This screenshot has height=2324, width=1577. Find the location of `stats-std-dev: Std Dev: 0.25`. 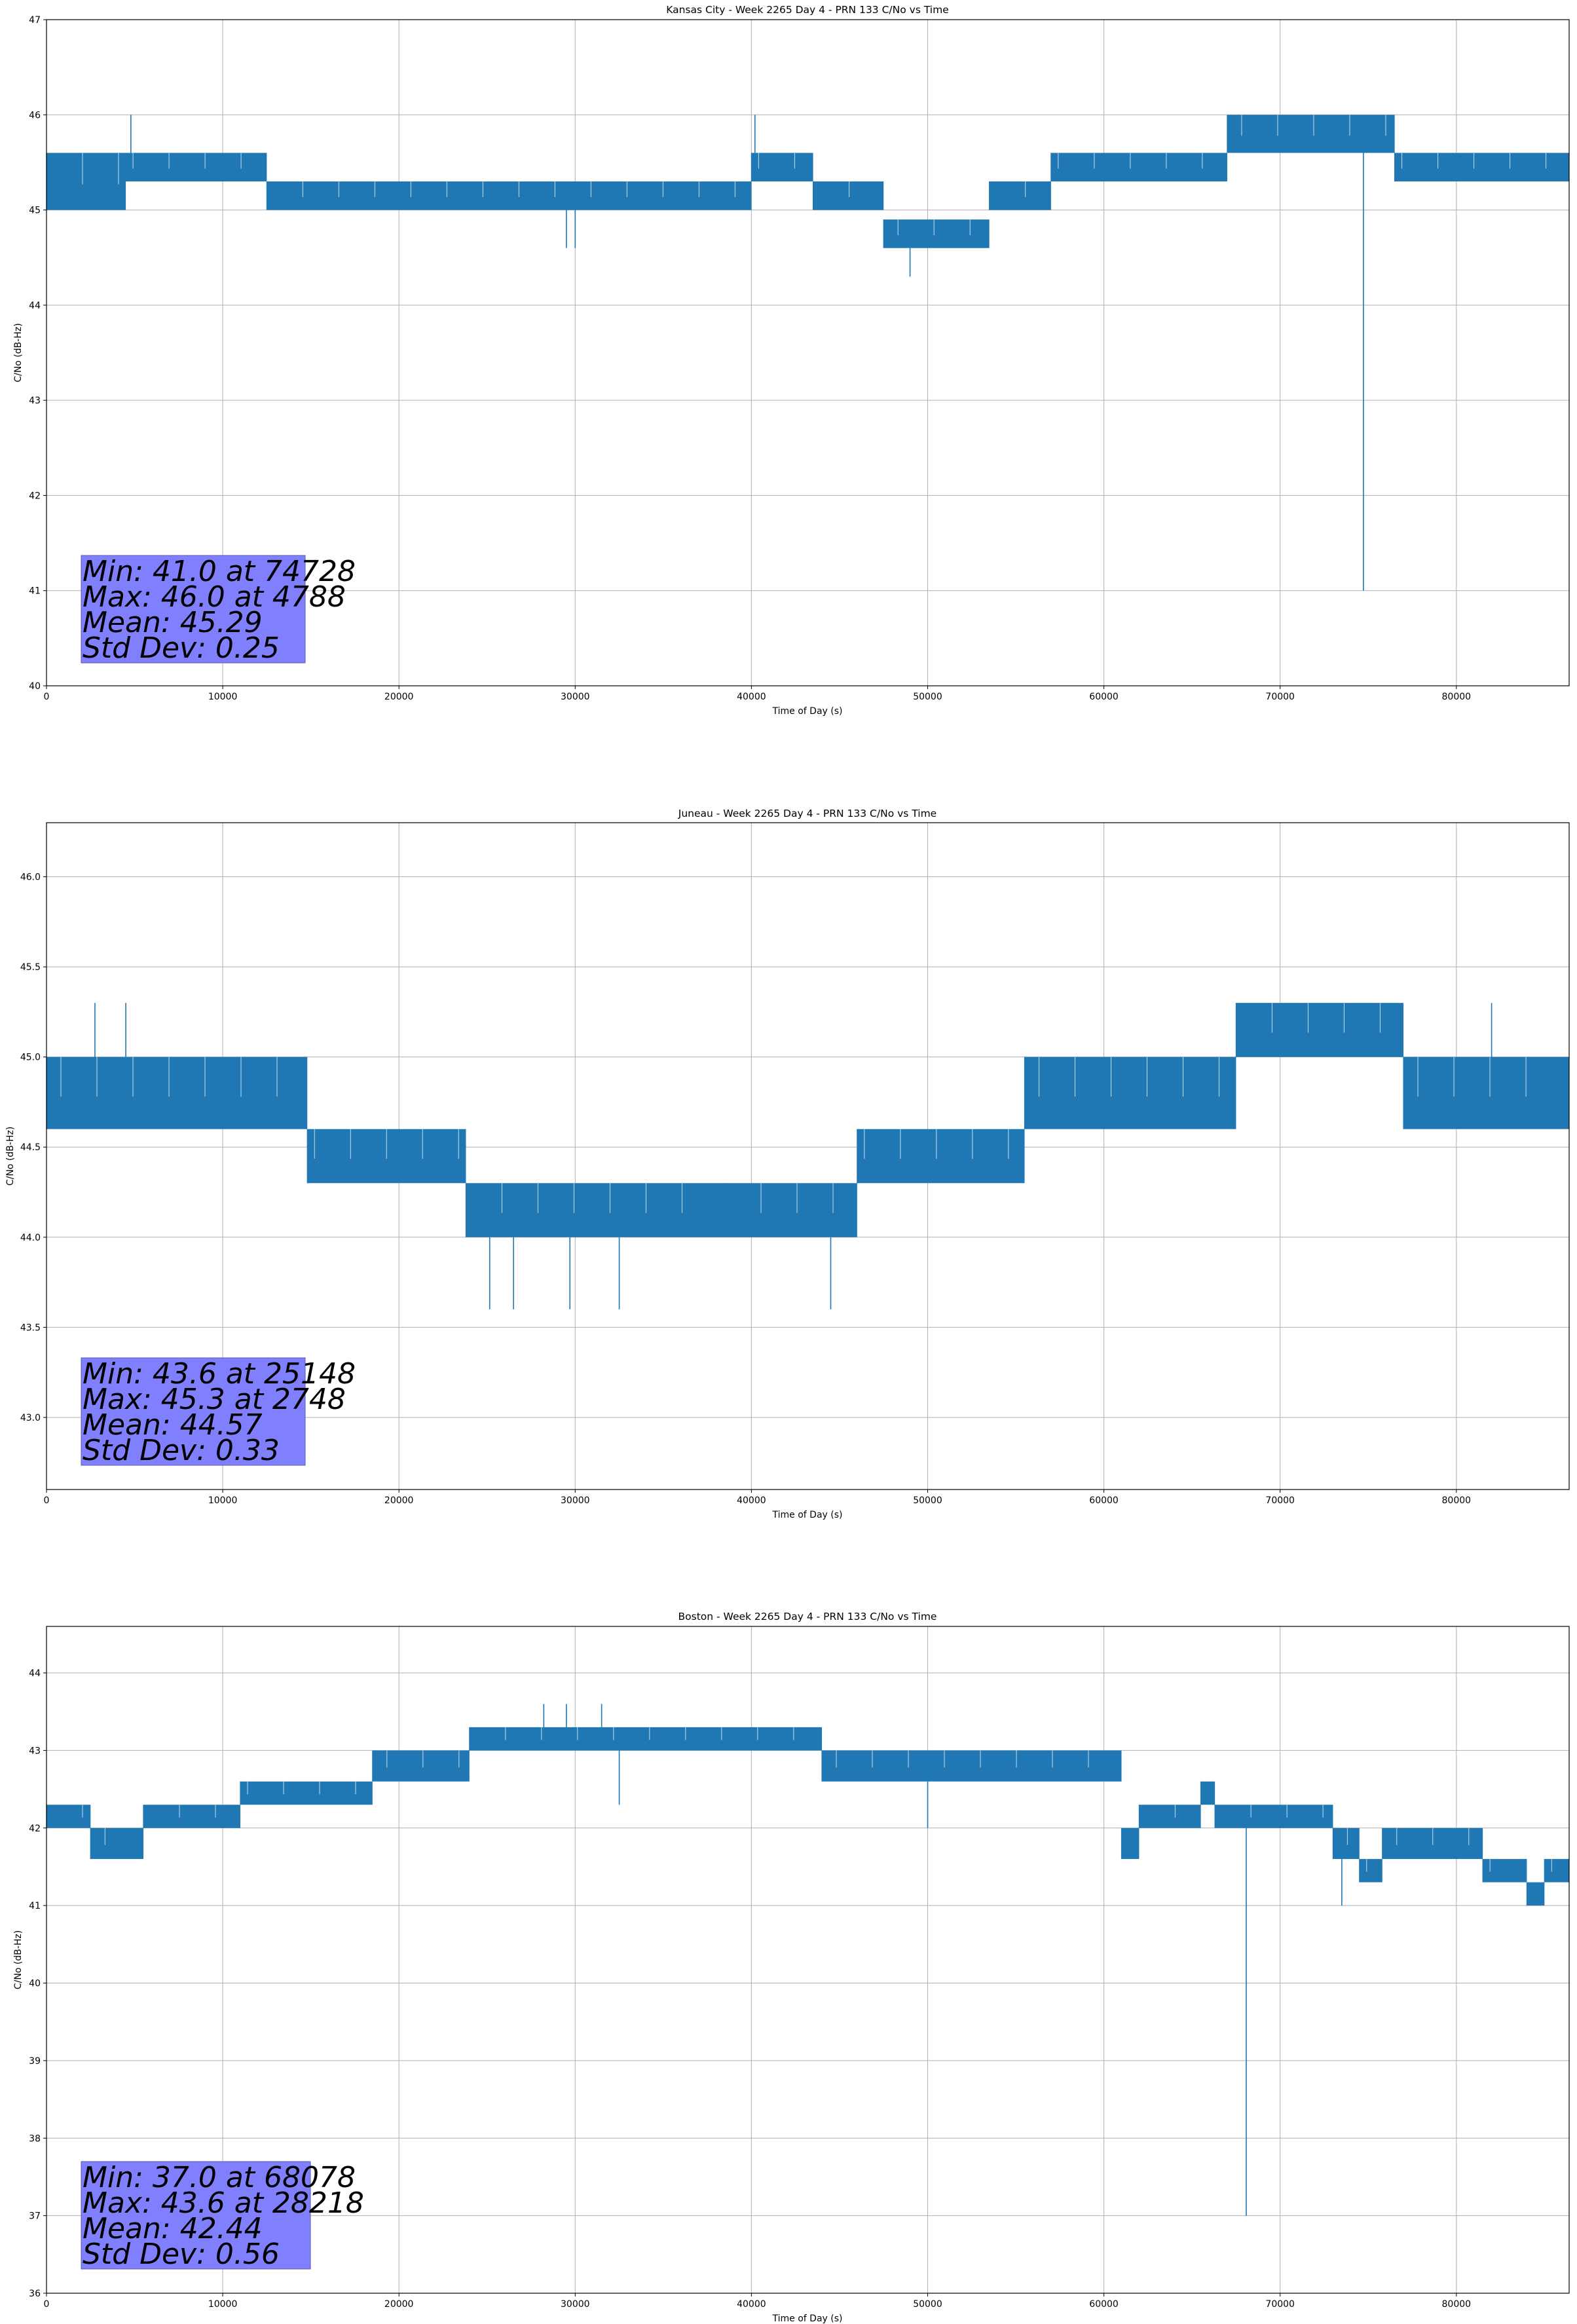

stats-std-dev: Std Dev: 0.25 is located at coordinates (181, 648).